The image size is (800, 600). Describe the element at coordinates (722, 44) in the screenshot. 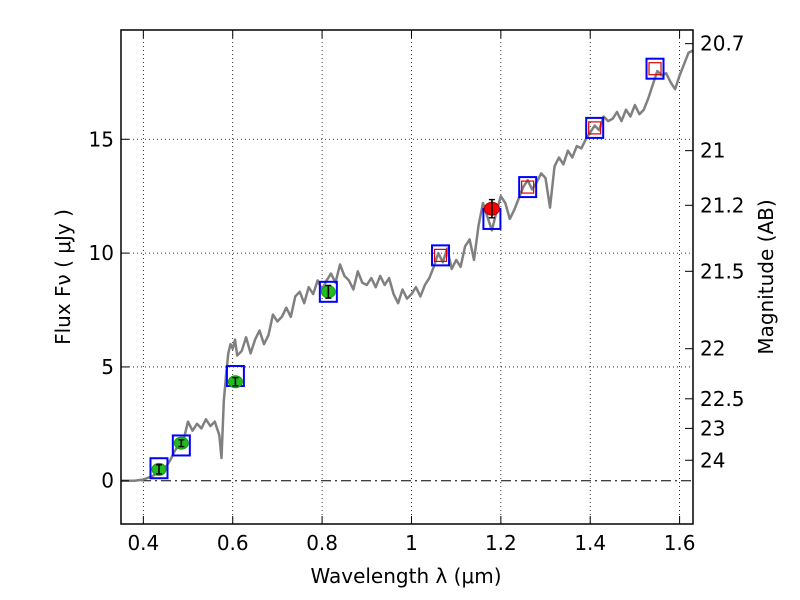

I see `mag-tick-label: 20.7` at that location.